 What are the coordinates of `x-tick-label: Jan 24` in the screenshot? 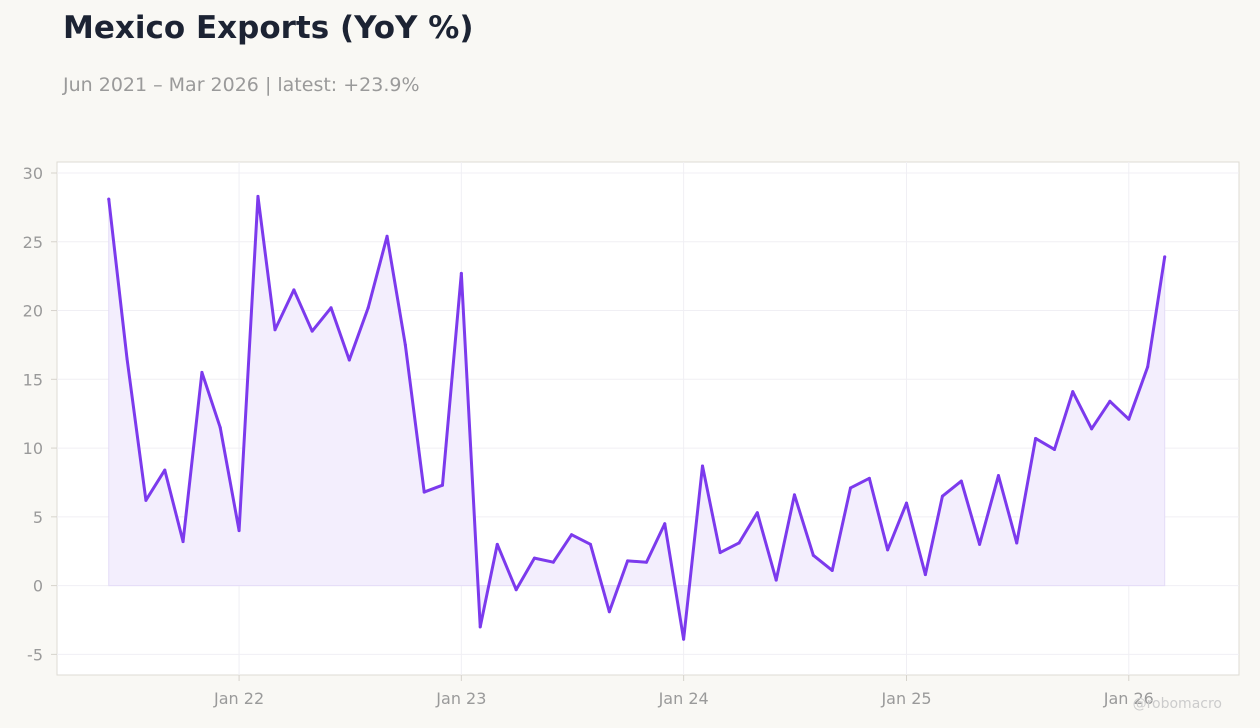 It's located at (683, 698).